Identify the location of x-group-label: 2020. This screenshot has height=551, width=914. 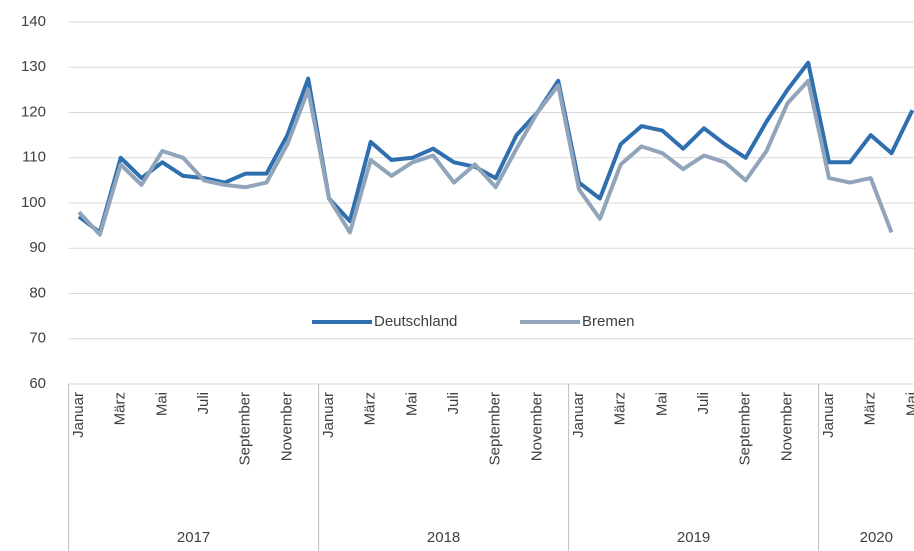
(876, 537).